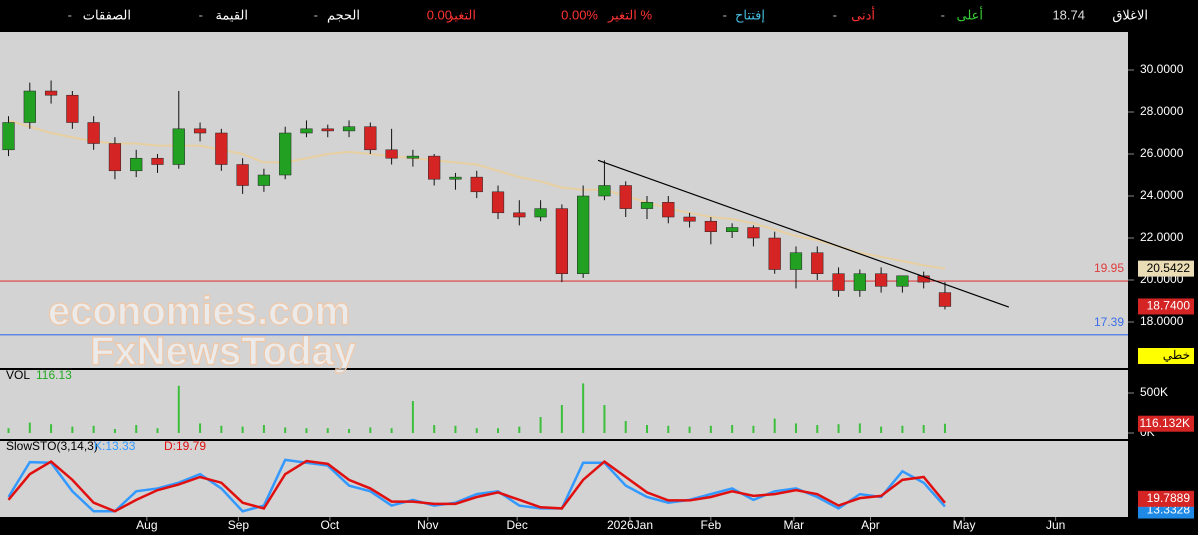 The width and height of the screenshot is (1198, 535). I want to click on x-tick-label: Apr, so click(870, 525).